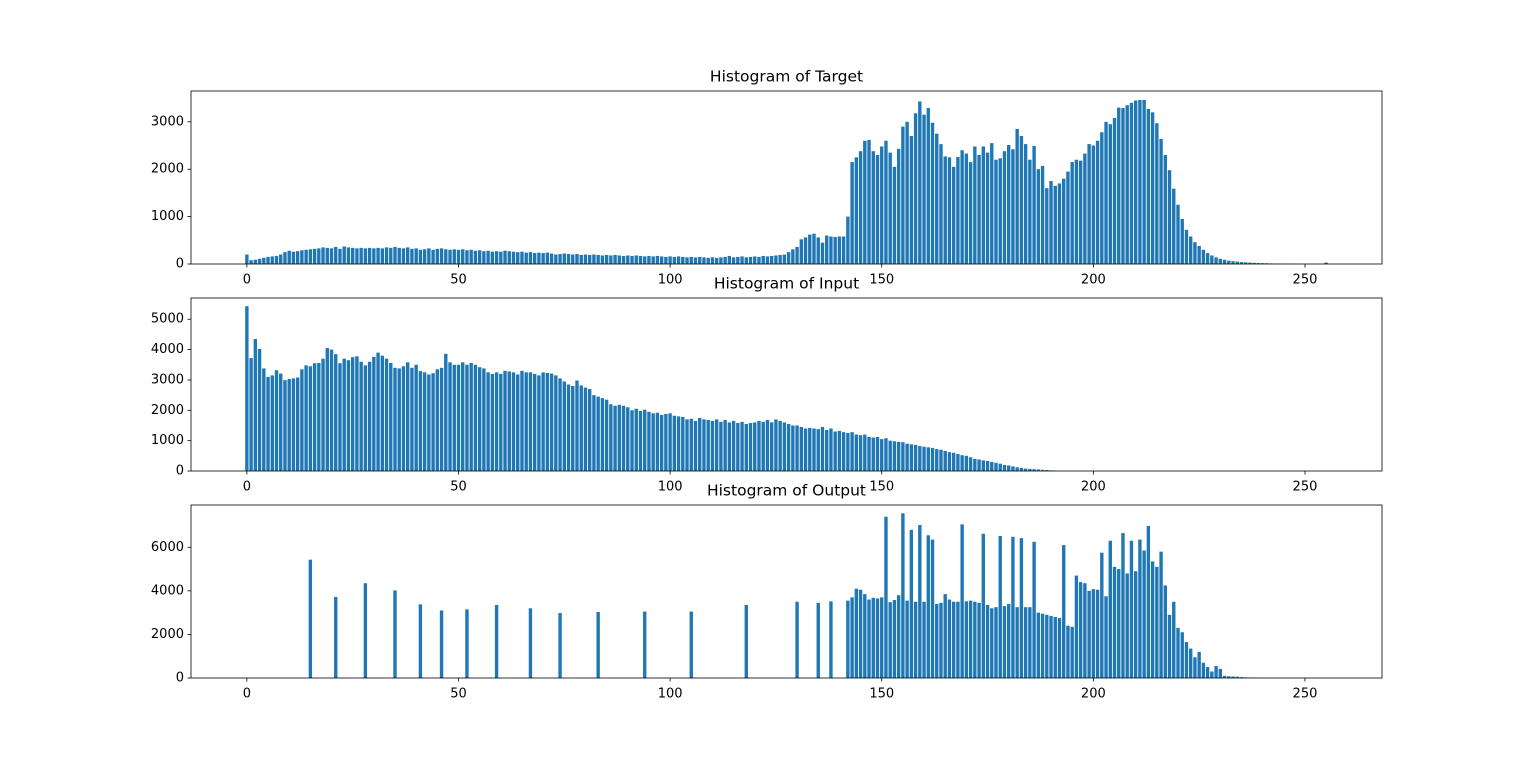 Image resolution: width=1536 pixels, height=761 pixels. Describe the element at coordinates (670, 694) in the screenshot. I see `x-tick-label: 100` at that location.